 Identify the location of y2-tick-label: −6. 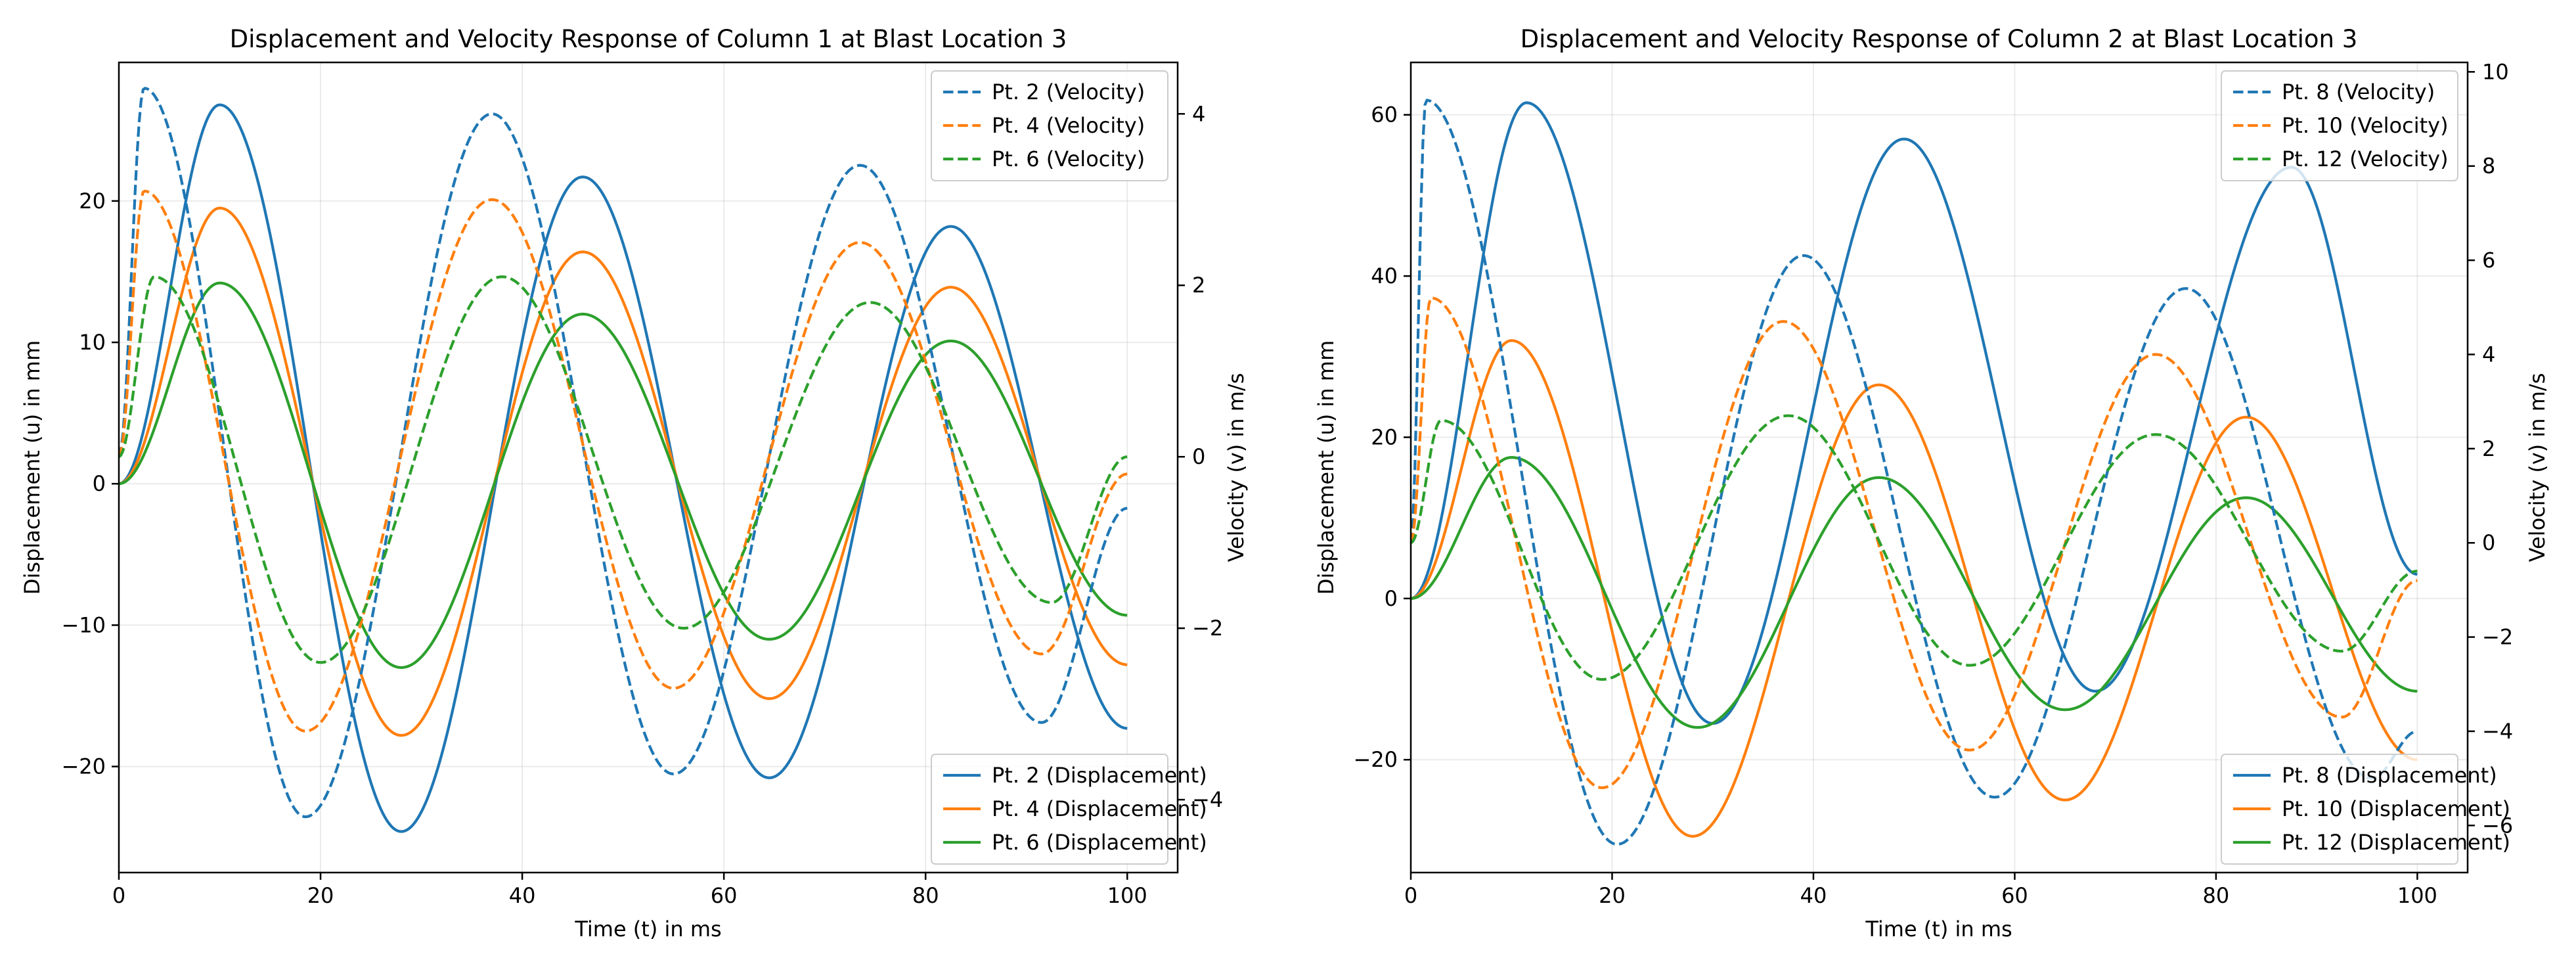
(2497, 826).